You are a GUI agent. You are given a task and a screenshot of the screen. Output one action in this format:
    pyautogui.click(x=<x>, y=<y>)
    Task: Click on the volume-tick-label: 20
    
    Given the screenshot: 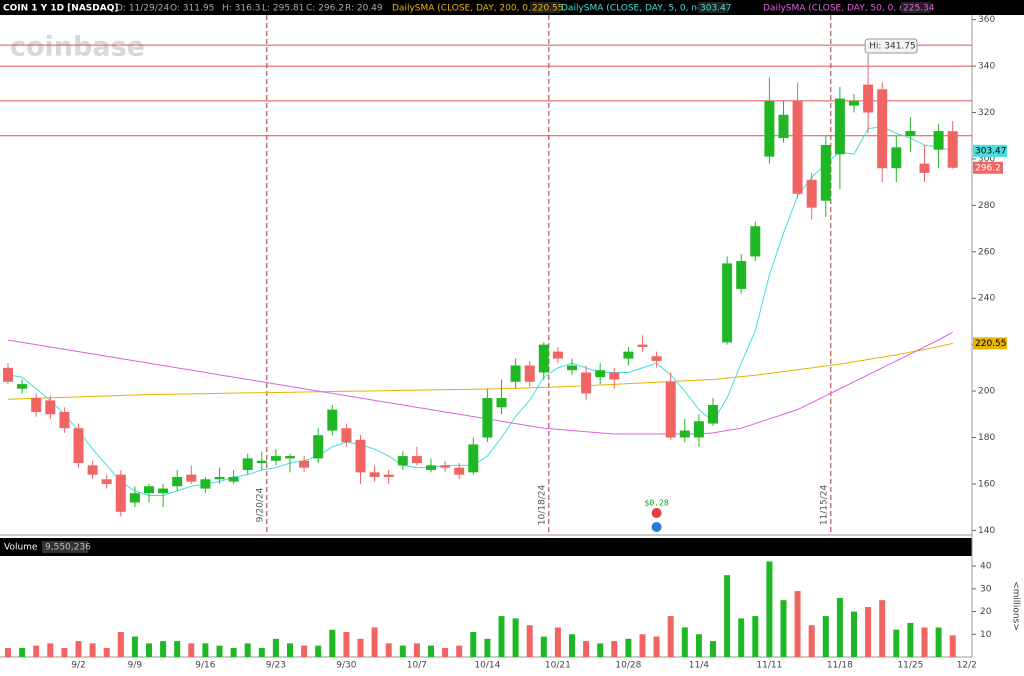 What is the action you would take?
    pyautogui.click(x=986, y=612)
    